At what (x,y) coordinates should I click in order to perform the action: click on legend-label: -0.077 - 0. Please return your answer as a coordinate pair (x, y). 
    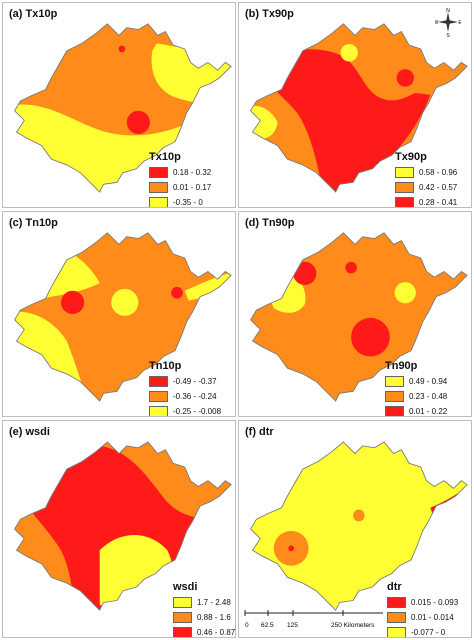
    Looking at the image, I should click on (428, 632).